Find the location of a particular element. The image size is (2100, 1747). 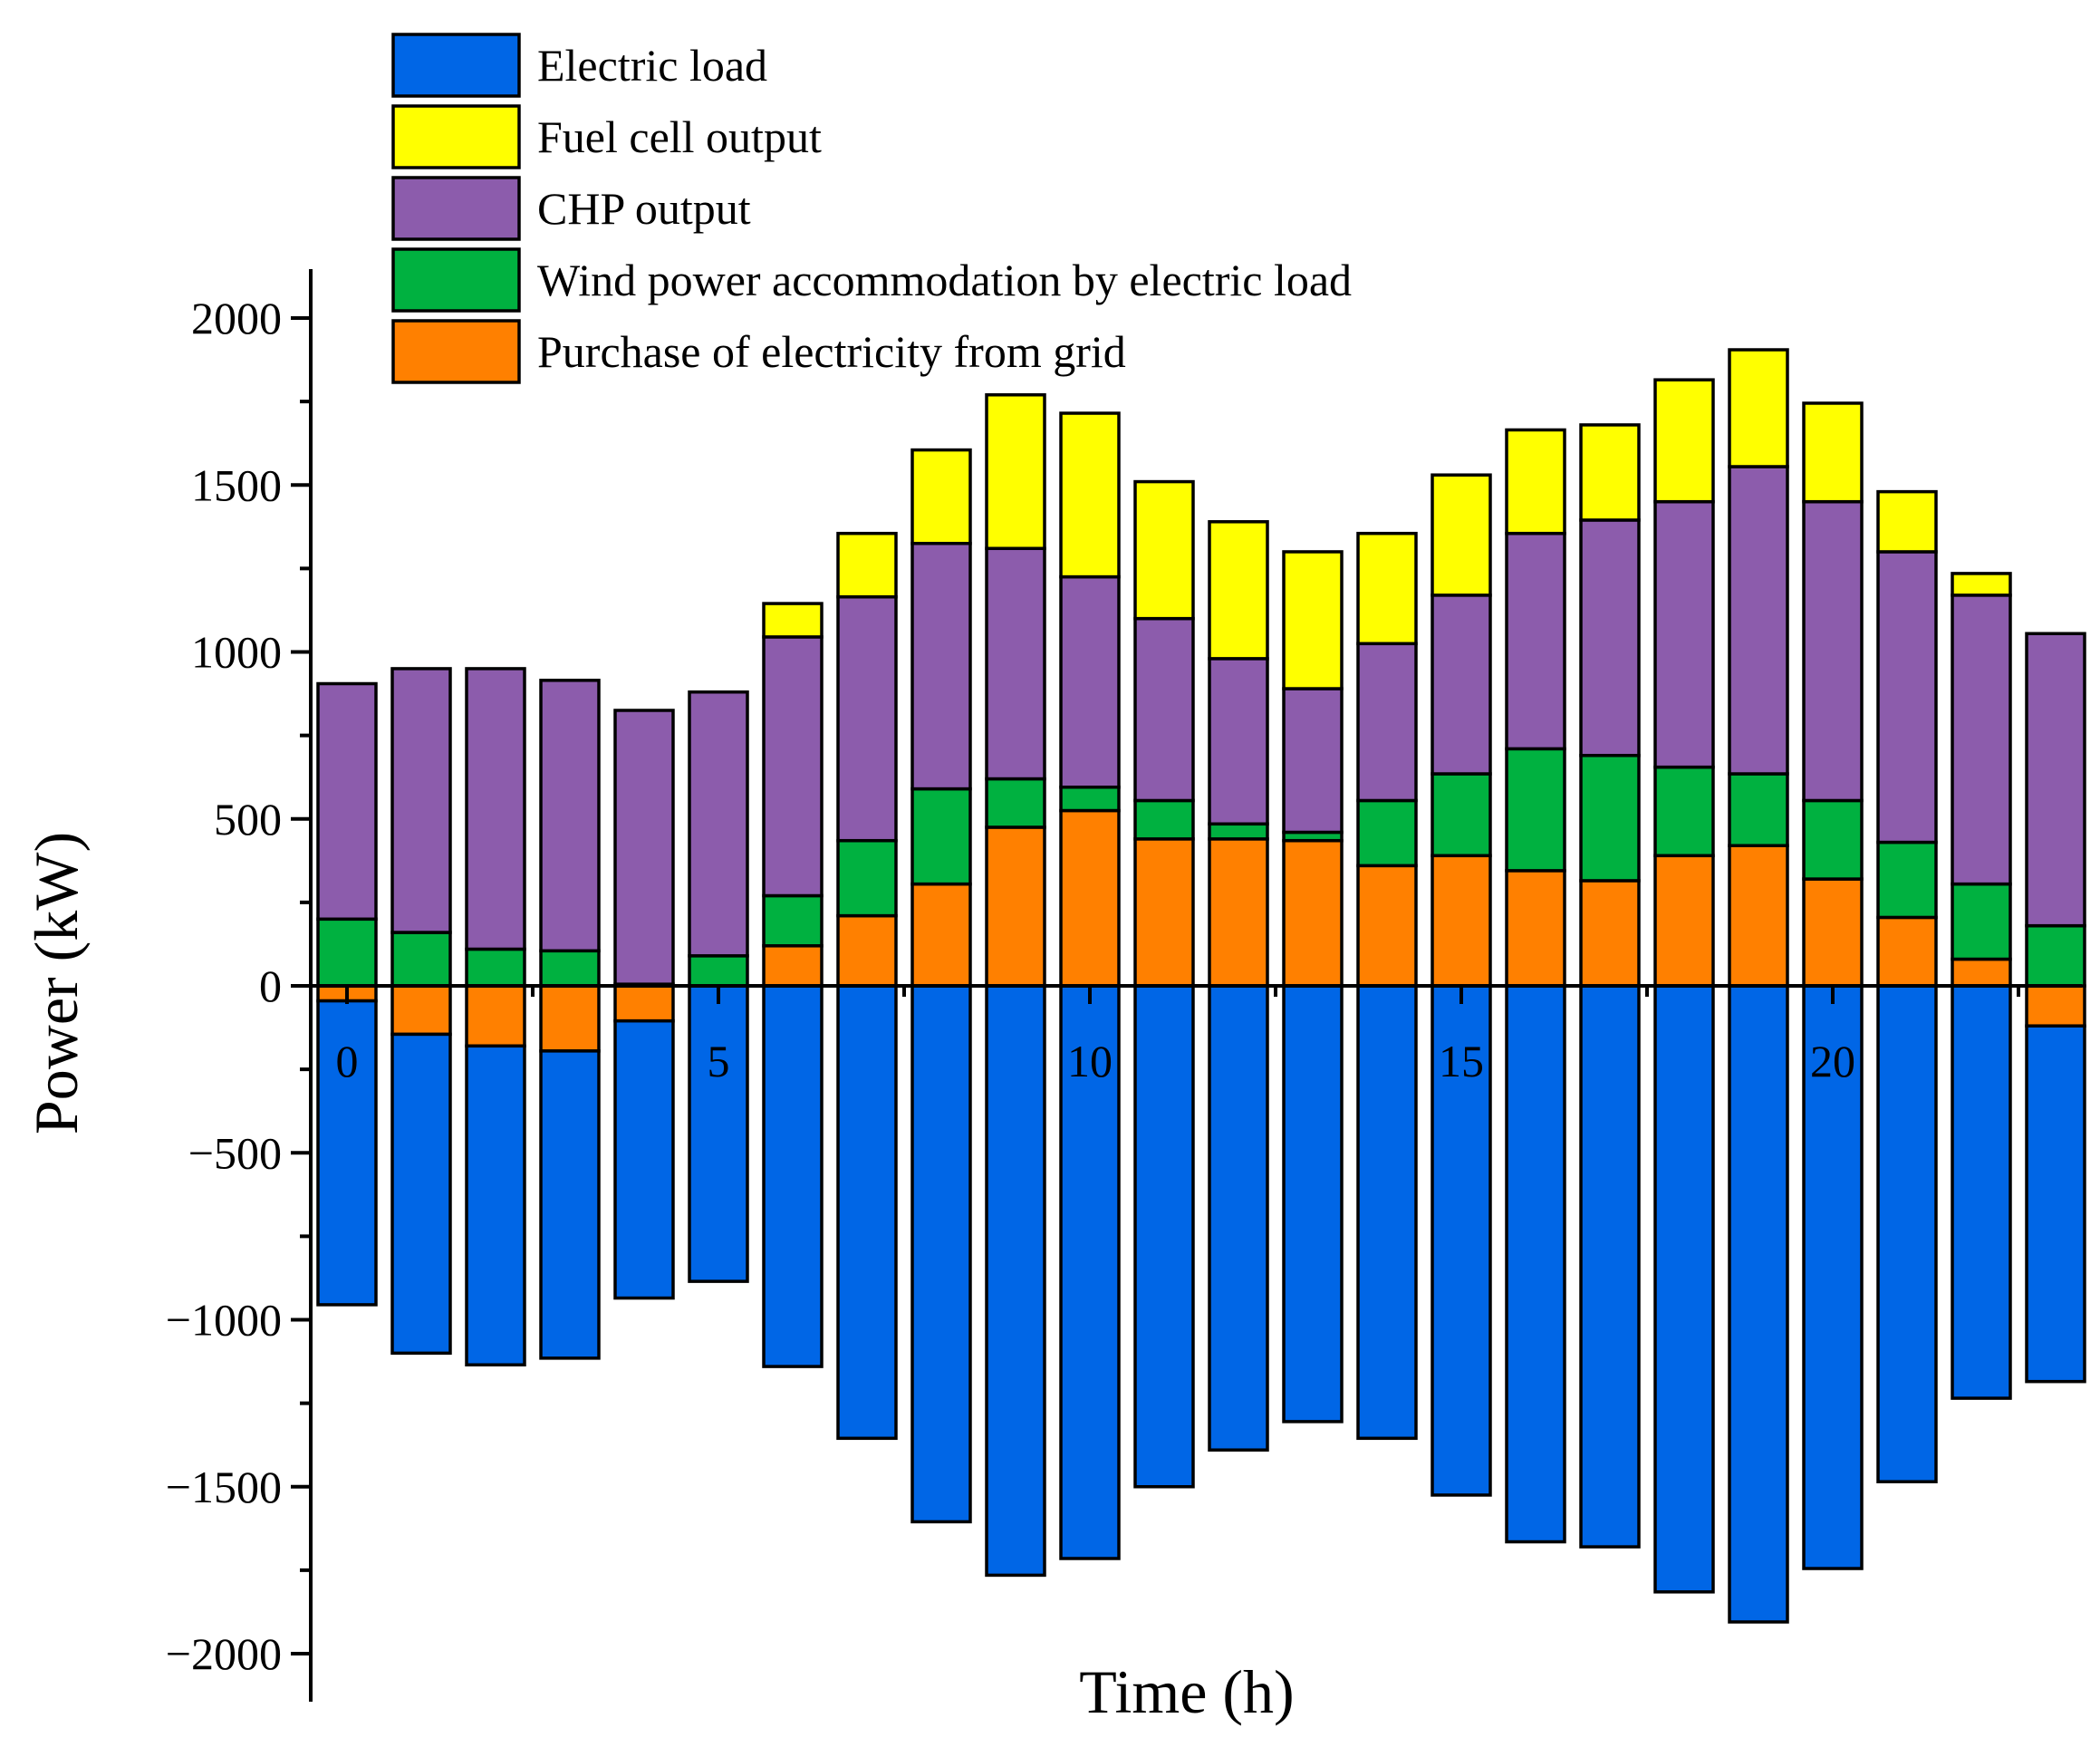

x-tick-label: 15 is located at coordinates (1461, 1061).